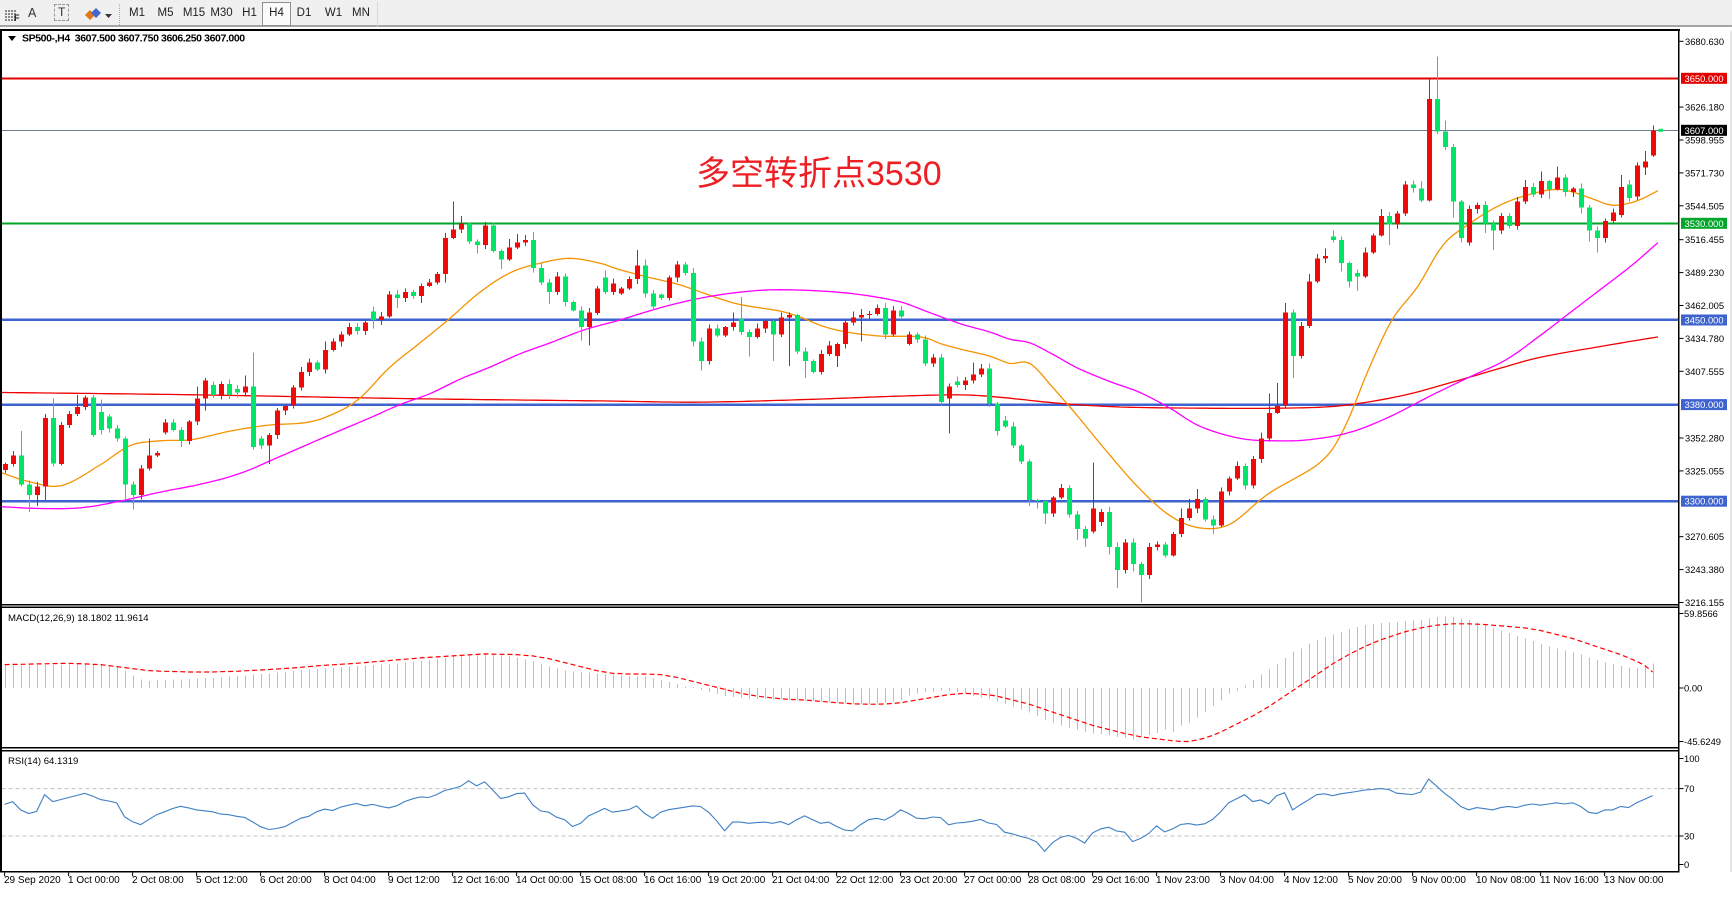 The image size is (1732, 897). Describe the element at coordinates (1057, 880) in the screenshot. I see `svg-text: 28 Oct 08:00` at that location.